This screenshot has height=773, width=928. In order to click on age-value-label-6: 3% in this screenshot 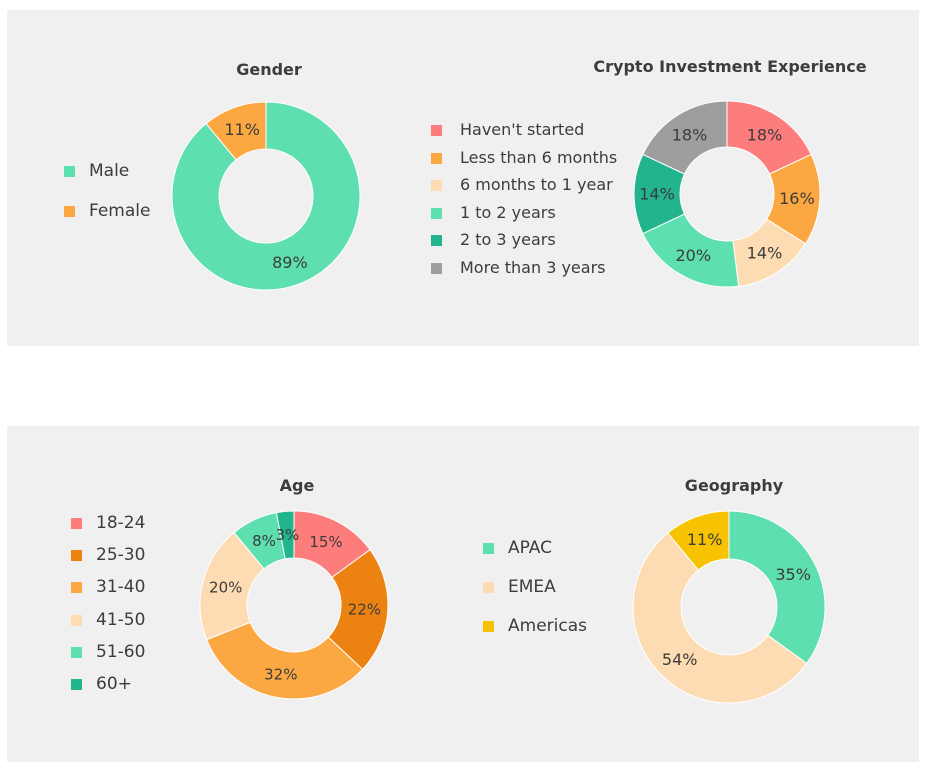, I will do `click(287, 535)`.